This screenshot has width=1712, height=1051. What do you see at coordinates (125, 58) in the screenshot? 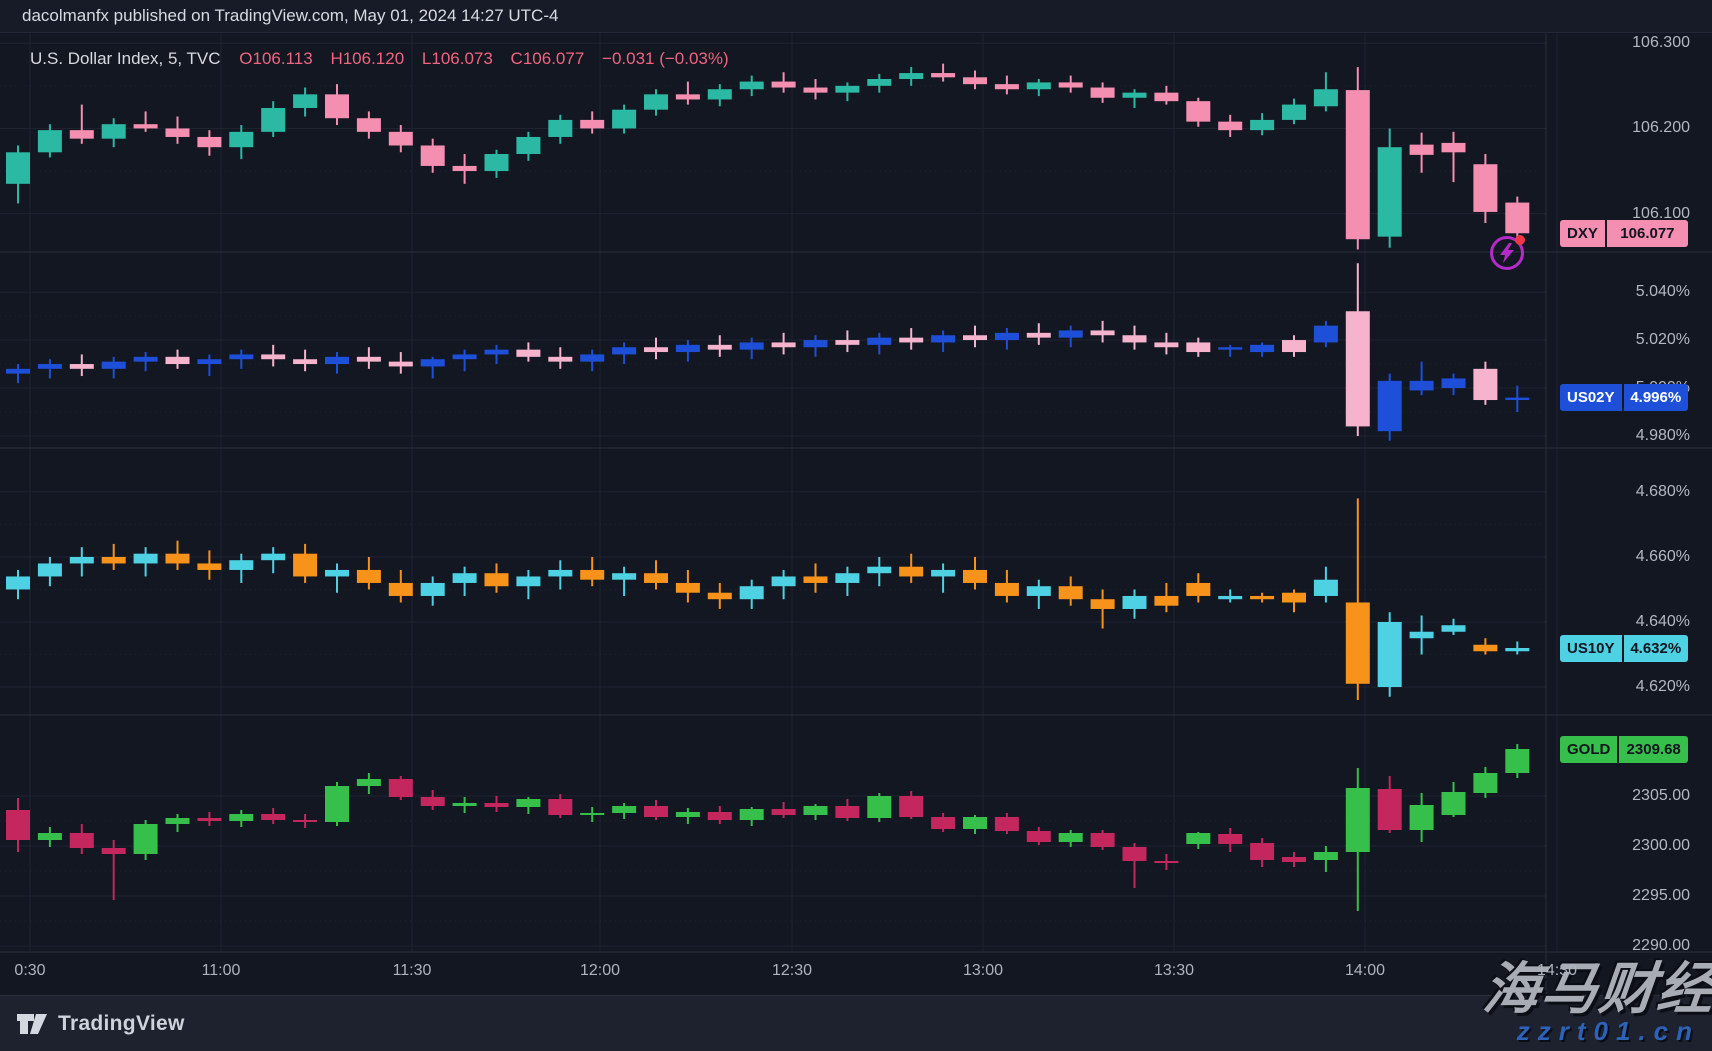
I see `legend-symbol: U.S. Dollar Index, 5, TVC` at bounding box center [125, 58].